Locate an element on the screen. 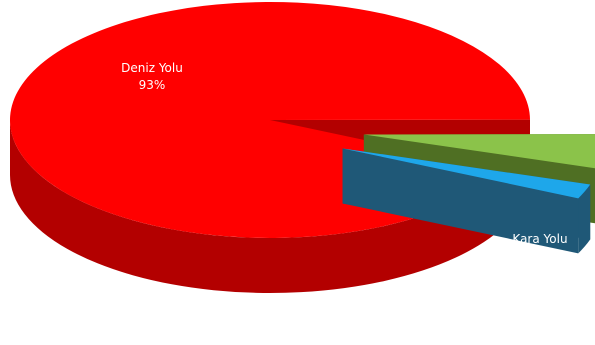 This screenshot has width=595, height=345. pie-slice-di-er is located at coordinates (466, 201).